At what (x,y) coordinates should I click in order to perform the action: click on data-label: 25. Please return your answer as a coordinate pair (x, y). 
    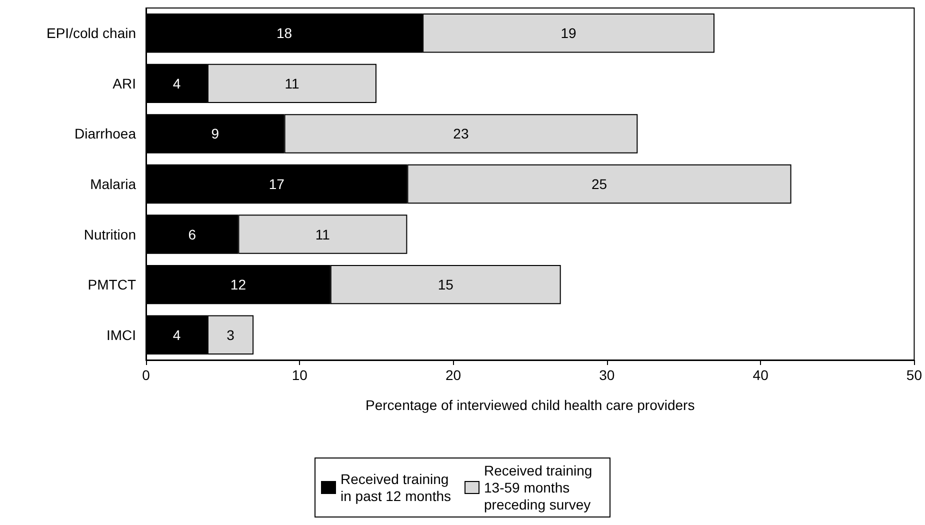
    Looking at the image, I should click on (599, 184).